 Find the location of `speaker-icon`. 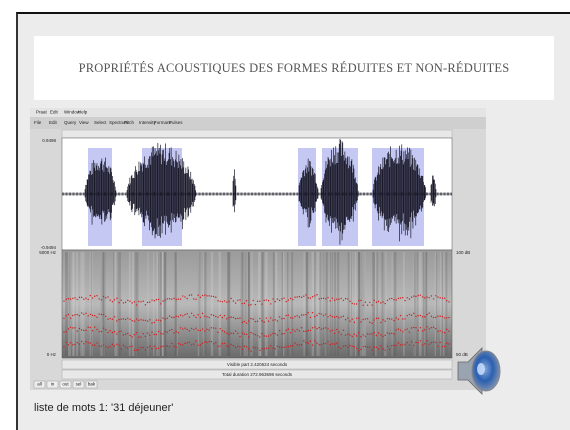

speaker-icon is located at coordinates (479, 371).